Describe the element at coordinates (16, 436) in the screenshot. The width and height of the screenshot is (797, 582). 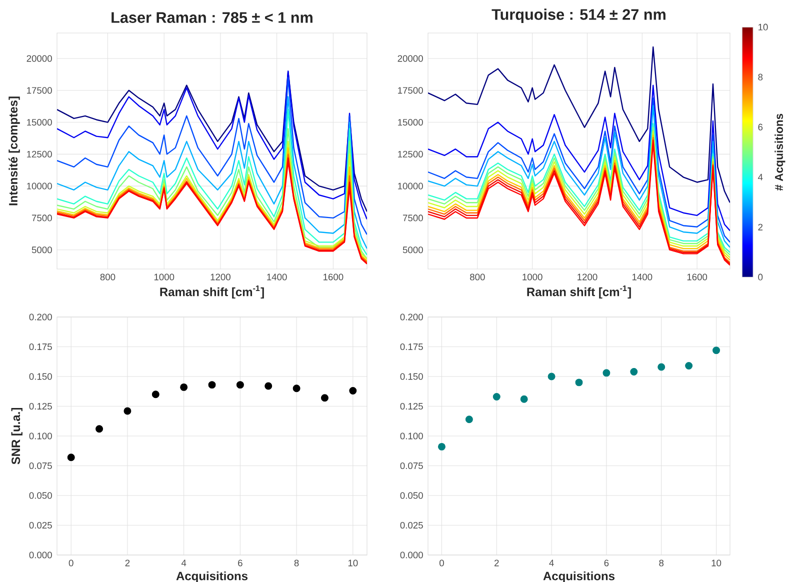
I see `y-axis-title: SNR [u.a.]` at that location.